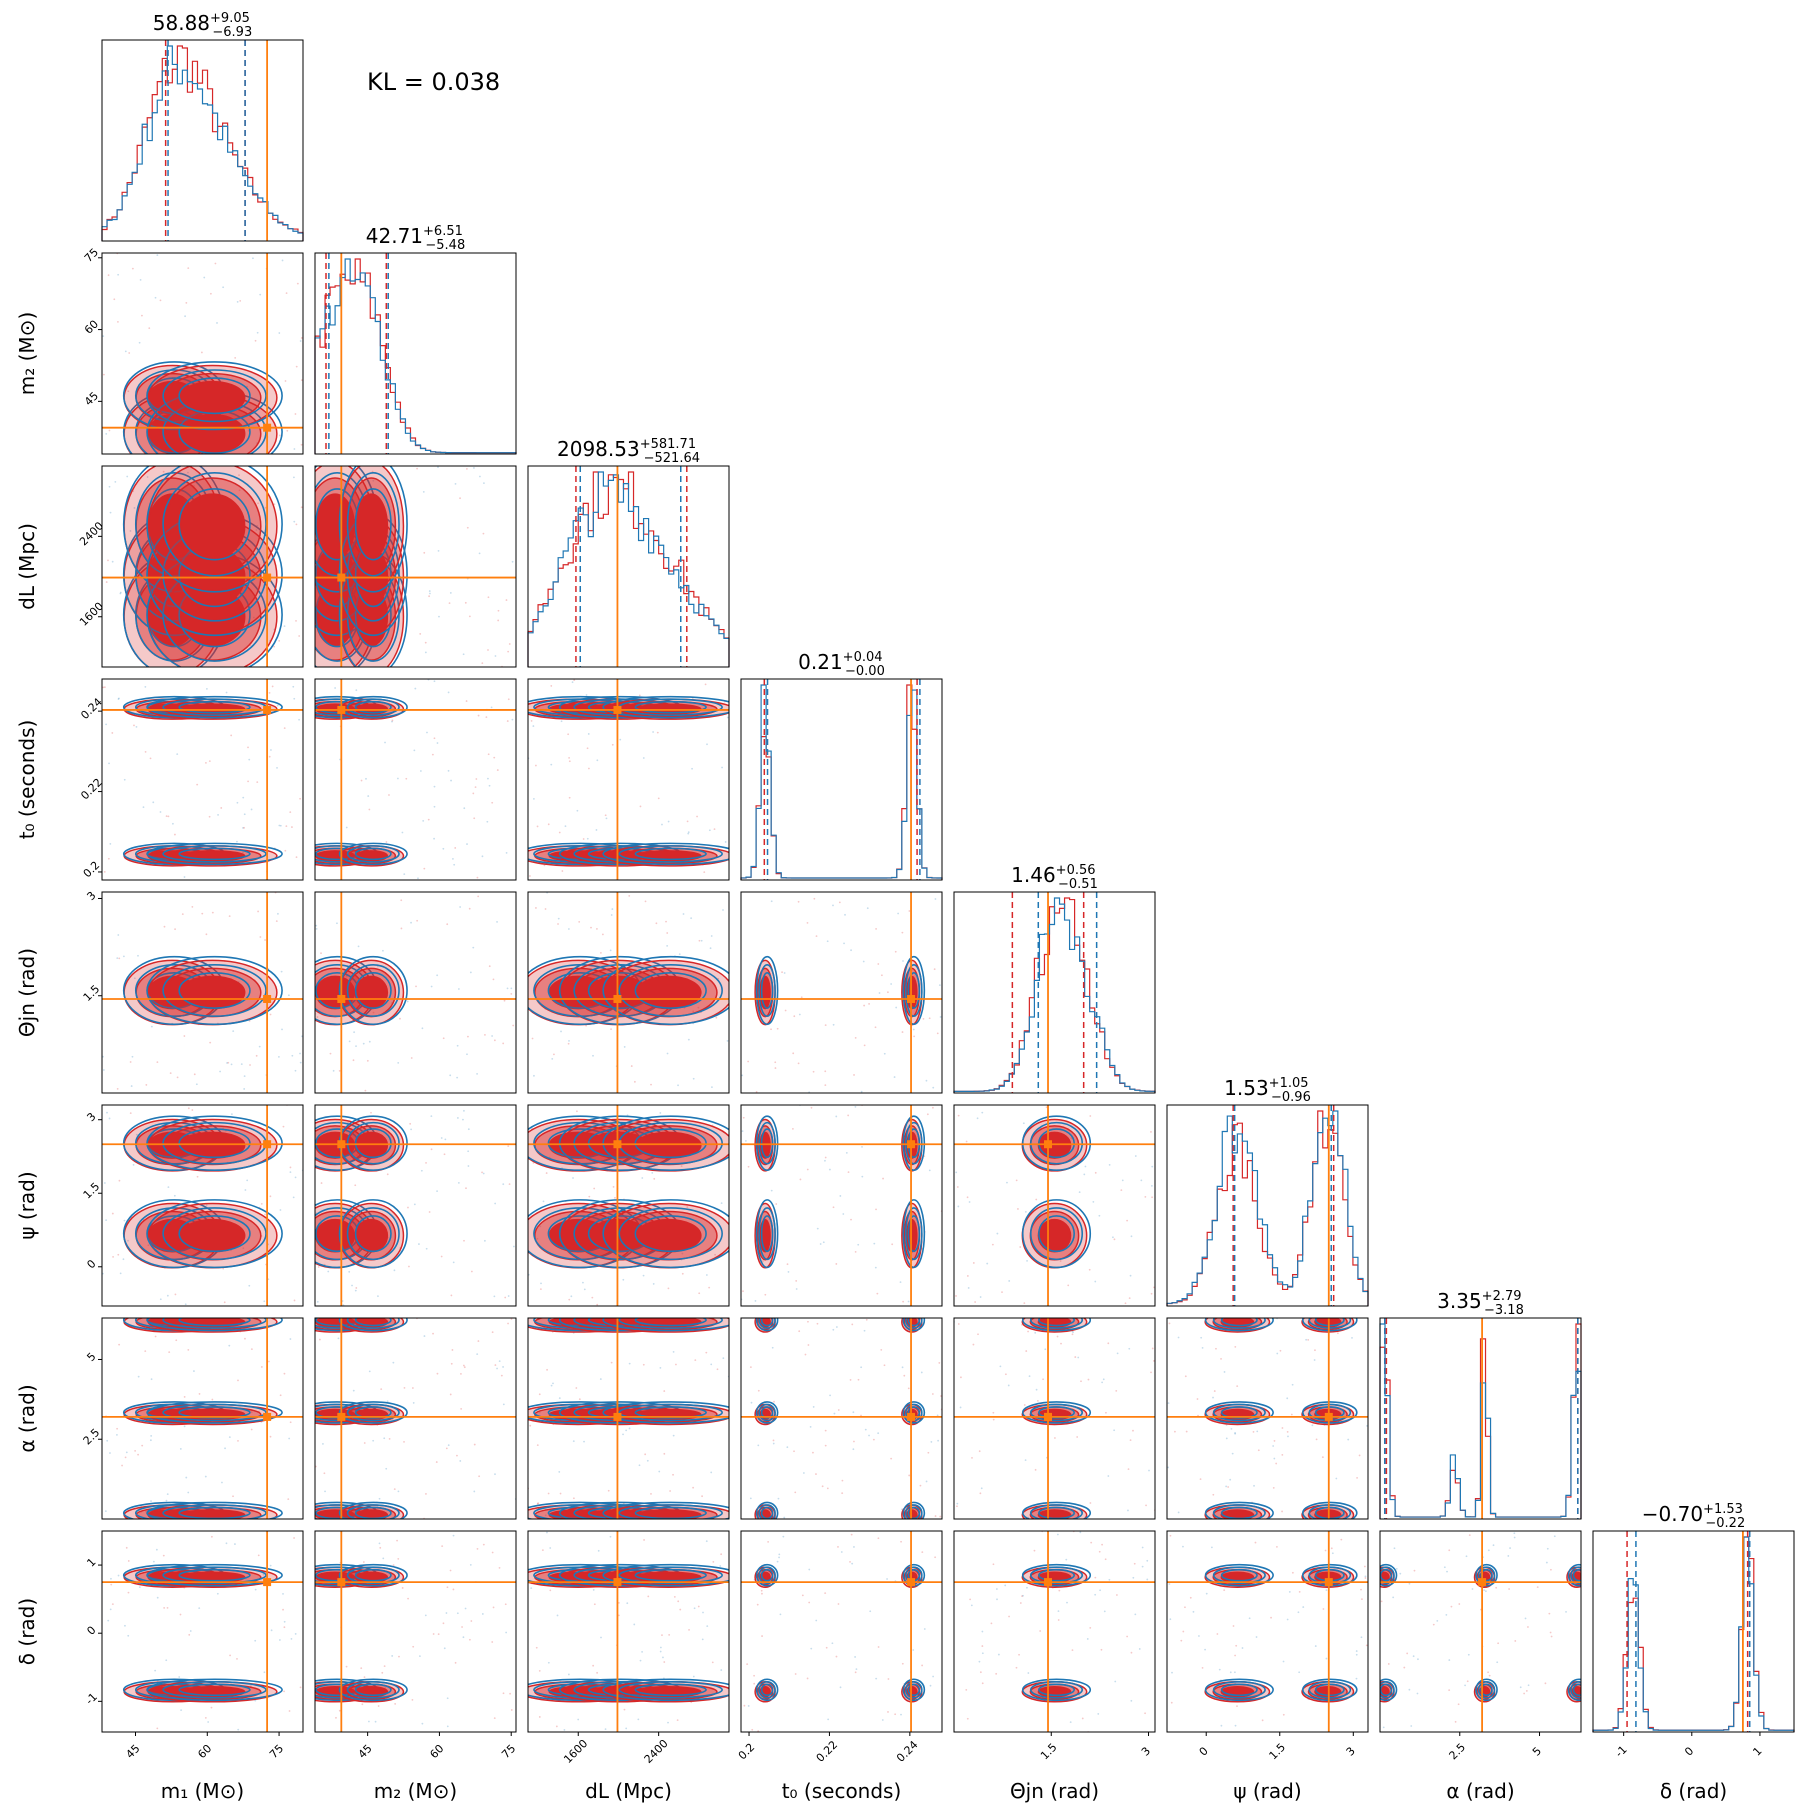  Describe the element at coordinates (1693, 1634) in the screenshot. I see `hist-series_a` at that location.